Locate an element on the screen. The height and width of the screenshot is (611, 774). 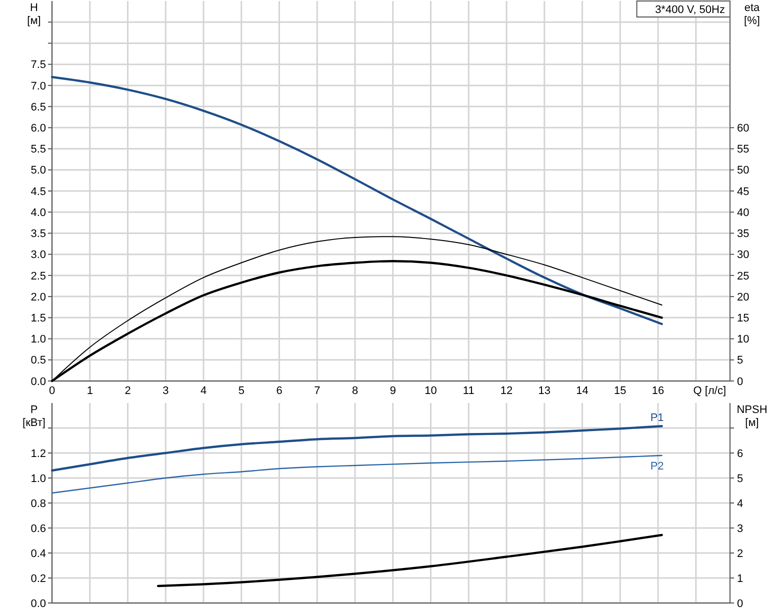
y-tick-label: 0.6 is located at coordinates (38, 528).